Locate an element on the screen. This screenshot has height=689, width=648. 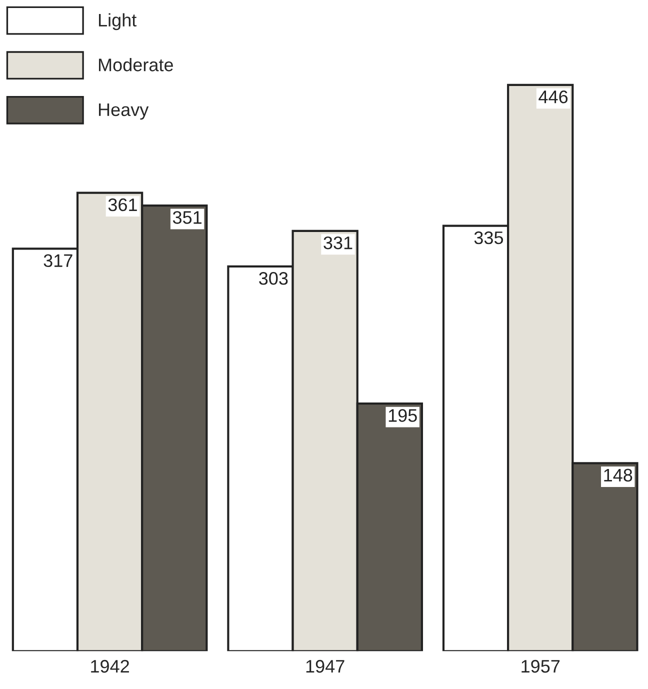
data-label: 351 is located at coordinates (187, 217).